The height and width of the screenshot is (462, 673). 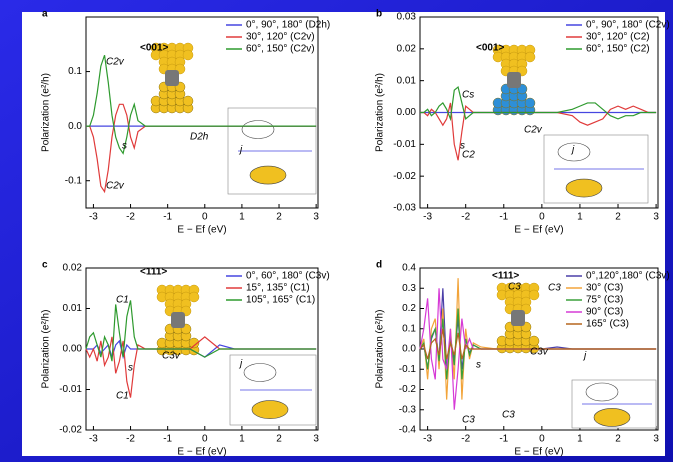 What do you see at coordinates (607, 324) in the screenshot?
I see `legend-label: 165° (C3)` at bounding box center [607, 324].